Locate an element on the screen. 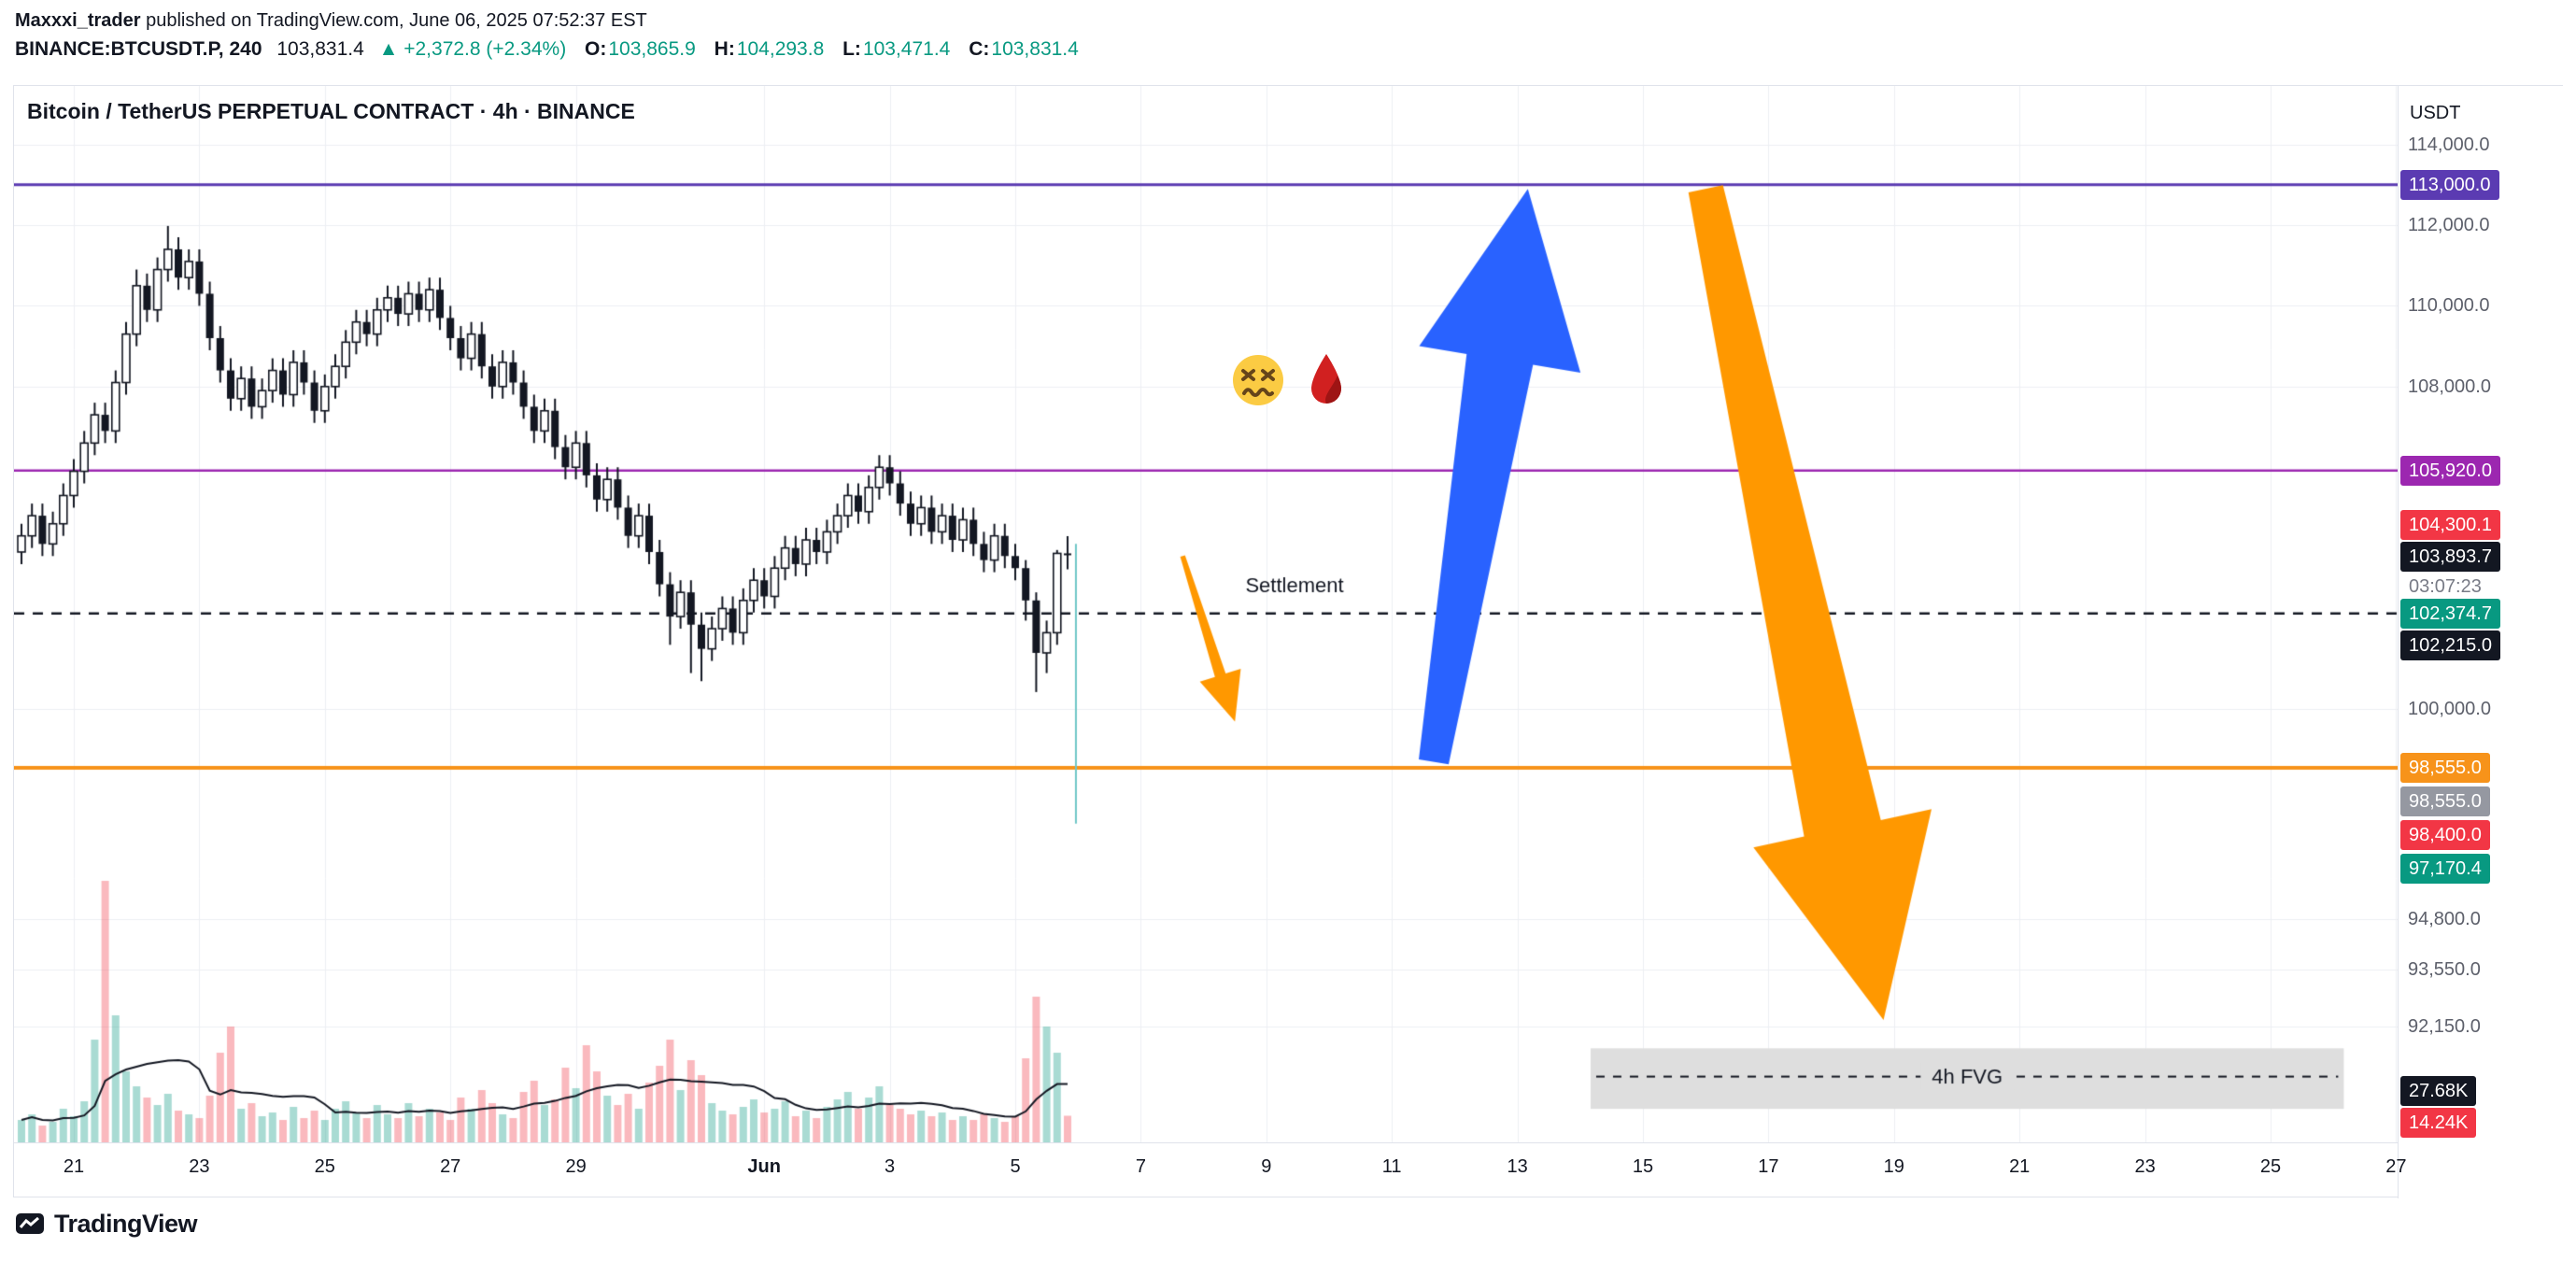  price-badge: 103,893.7 is located at coordinates (2450, 557).